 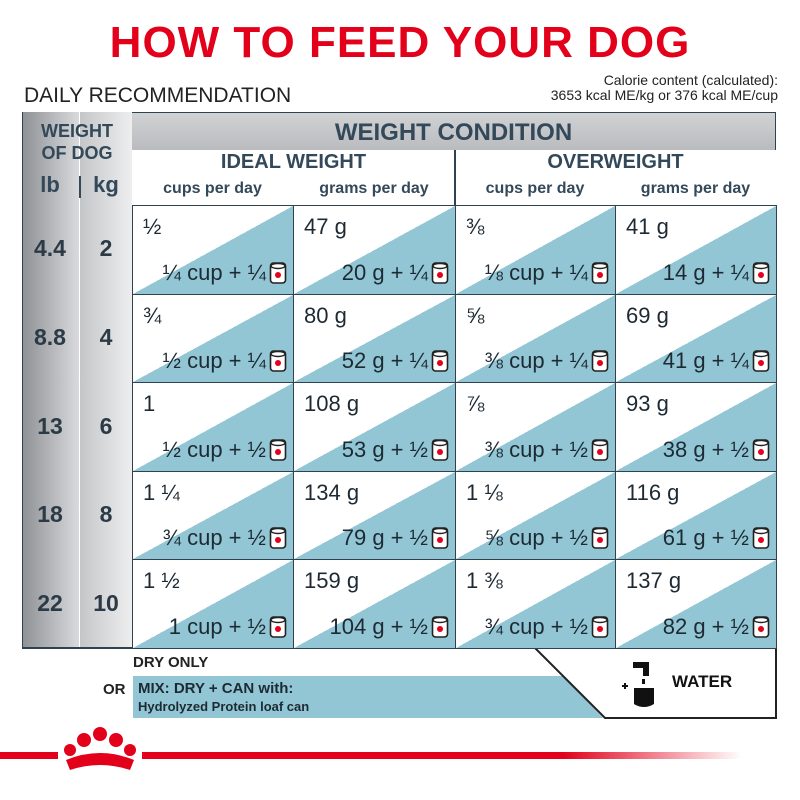 I want to click on mix-amount-box: 38 g + ½, so click(x=716, y=450).